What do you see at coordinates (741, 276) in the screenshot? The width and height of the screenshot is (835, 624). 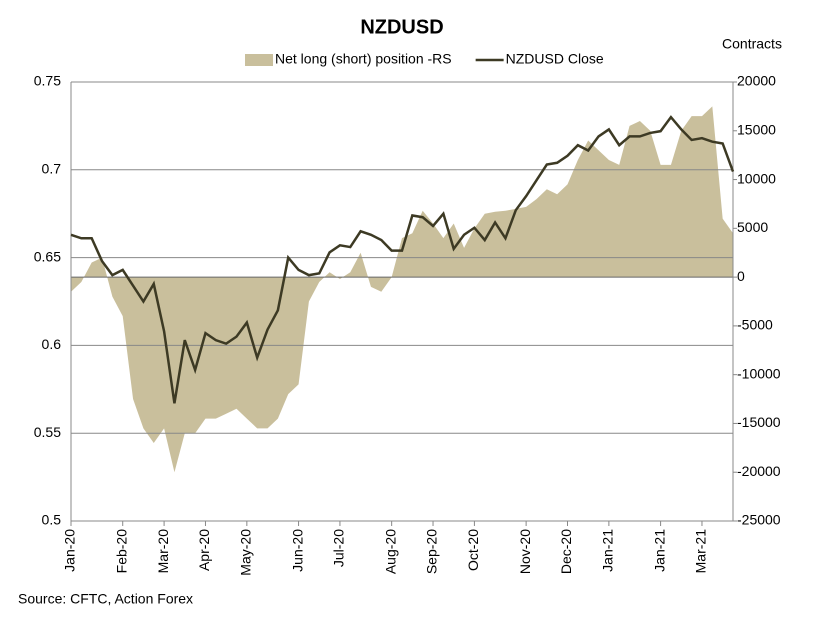 I see `y2-tick-label: 0` at bounding box center [741, 276].